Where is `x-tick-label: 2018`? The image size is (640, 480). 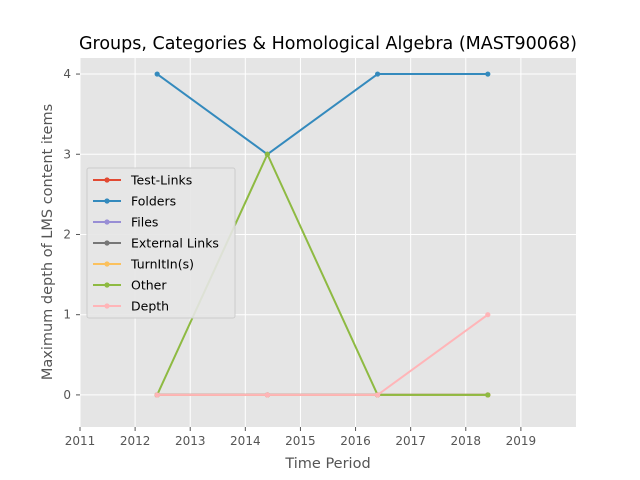
x-tick-label: 2018 is located at coordinates (466, 441).